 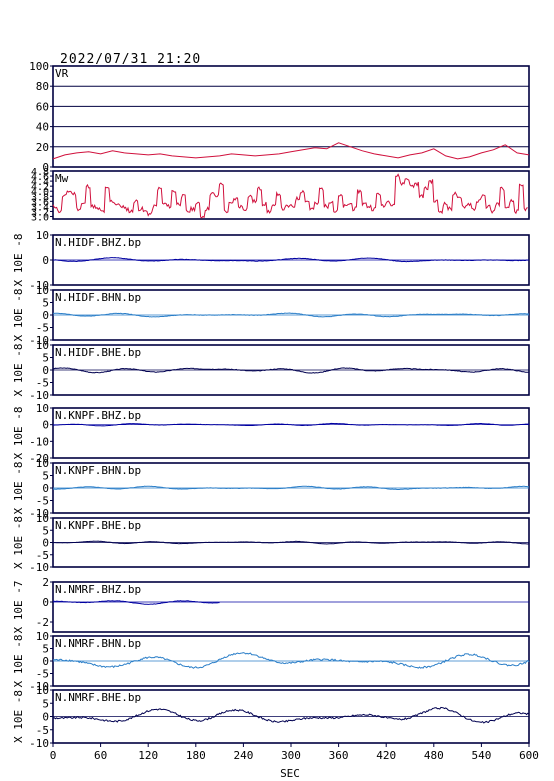 What do you see at coordinates (434, 755) in the screenshot?
I see `x-tick-label: 480` at bounding box center [434, 755].